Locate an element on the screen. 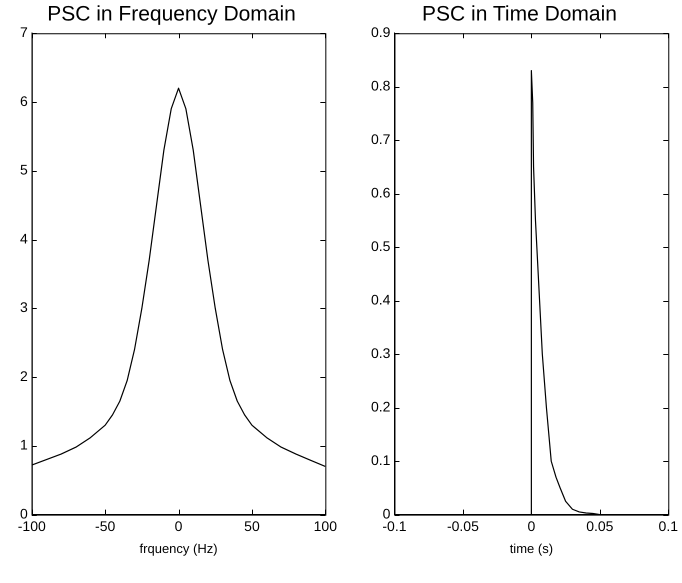 This screenshot has height=583, width=682. y-tick-label: 0.9 is located at coordinates (380, 32).